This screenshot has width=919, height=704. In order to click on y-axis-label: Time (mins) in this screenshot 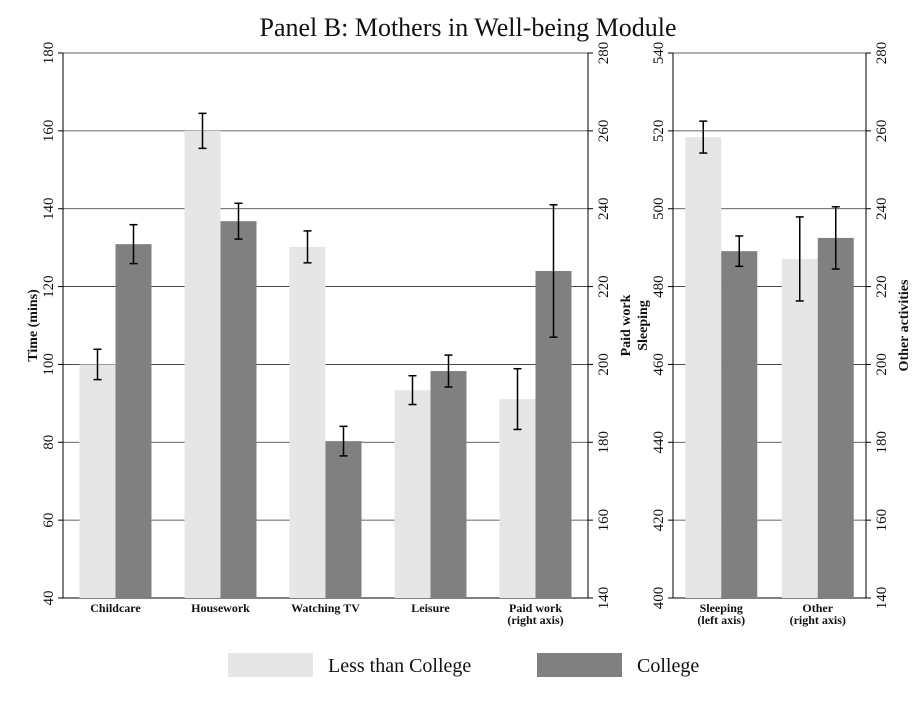, I will do `click(33, 325)`.